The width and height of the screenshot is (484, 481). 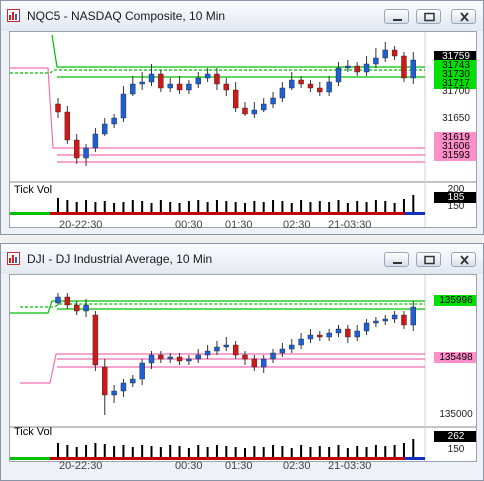 I want to click on price-label-support-2: 31606, so click(x=455, y=146).